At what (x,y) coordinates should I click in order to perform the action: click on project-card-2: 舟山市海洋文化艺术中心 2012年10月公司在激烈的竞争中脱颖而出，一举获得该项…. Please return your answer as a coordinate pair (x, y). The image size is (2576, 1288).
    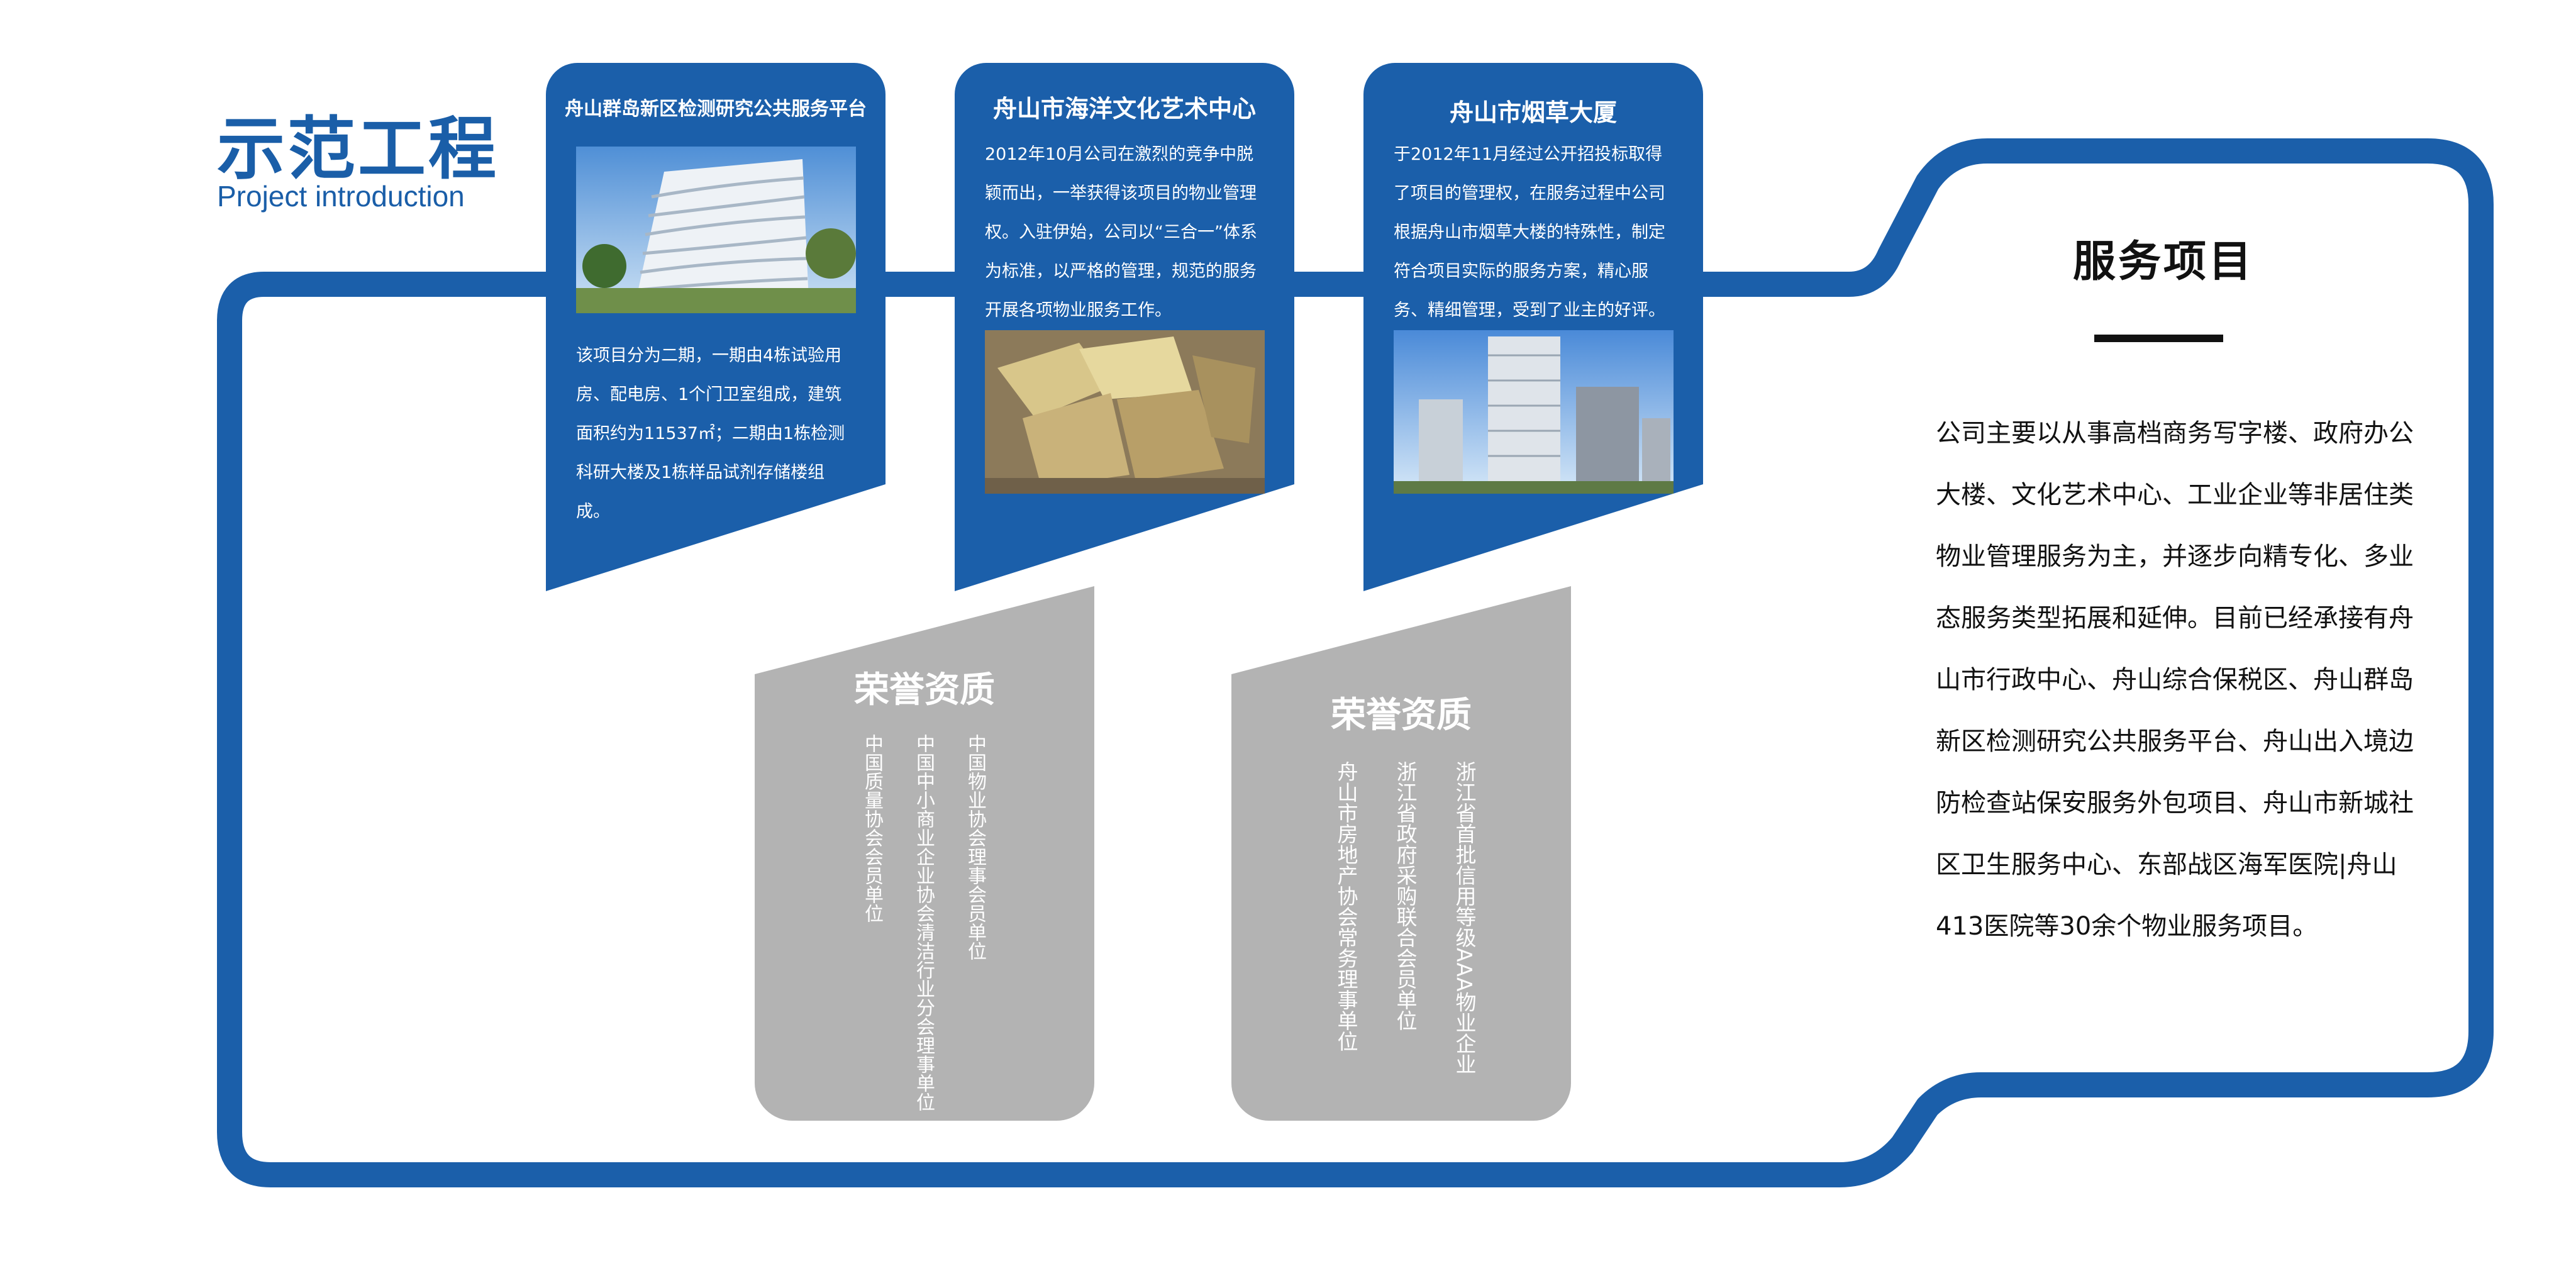
    Looking at the image, I should click on (1124, 327).